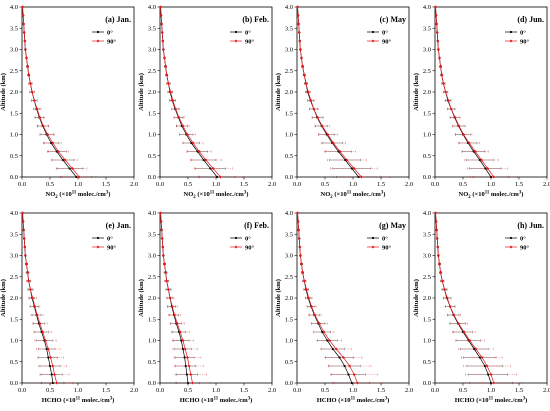 The width and height of the screenshot is (550, 411). What do you see at coordinates (427, 50) in the screenshot?
I see `y-tick-label: 3.0` at bounding box center [427, 50].